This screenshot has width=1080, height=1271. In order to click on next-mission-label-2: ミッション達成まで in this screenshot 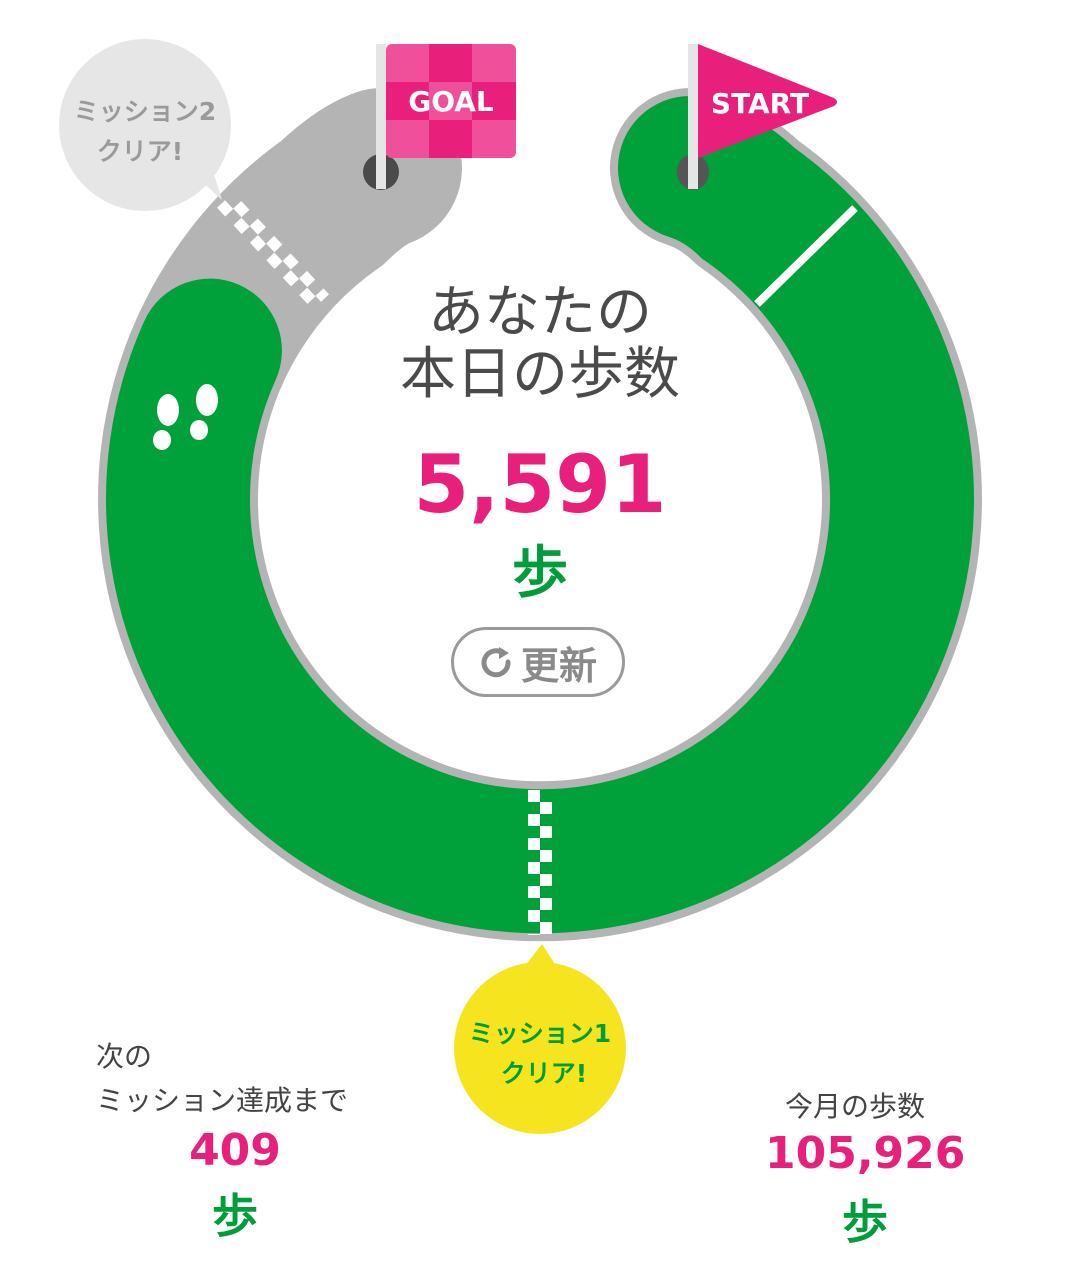, I will do `click(222, 1100)`.